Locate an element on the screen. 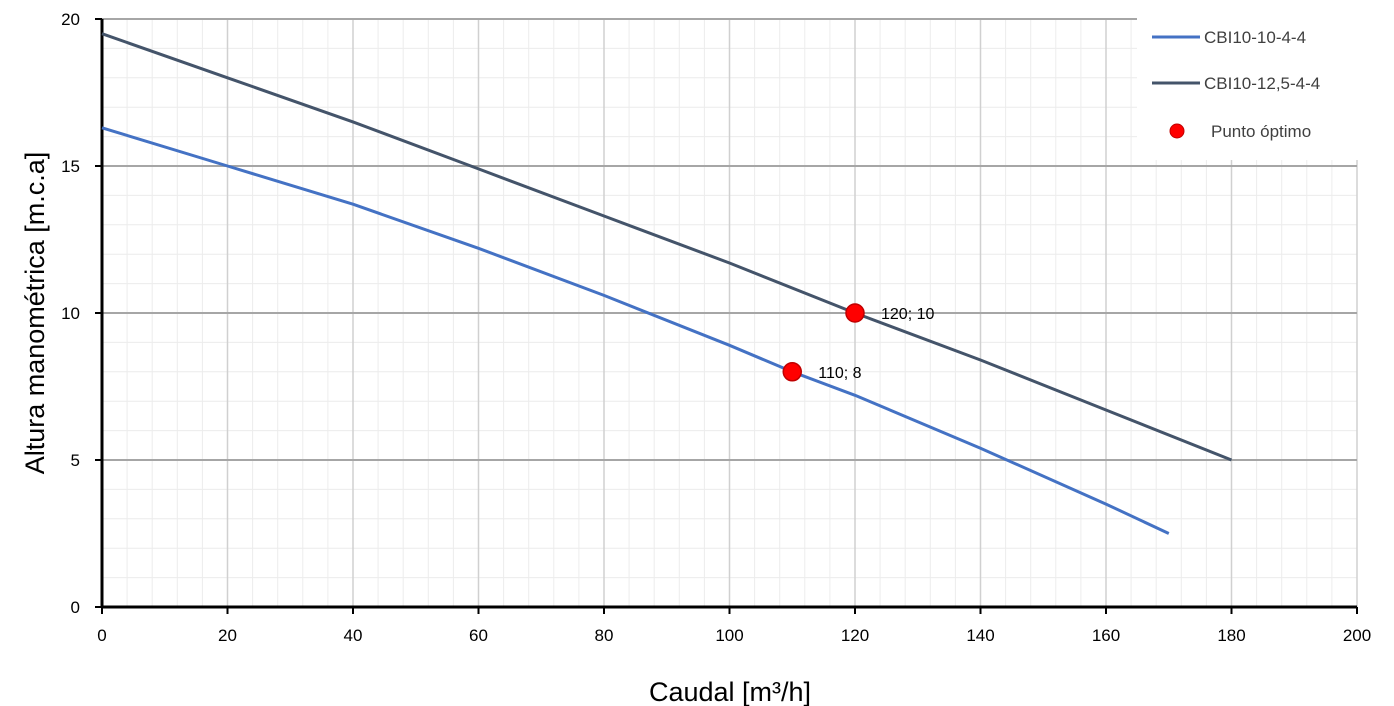  y-axis-title: Altura manométrica [m.c.a] is located at coordinates (35, 313).